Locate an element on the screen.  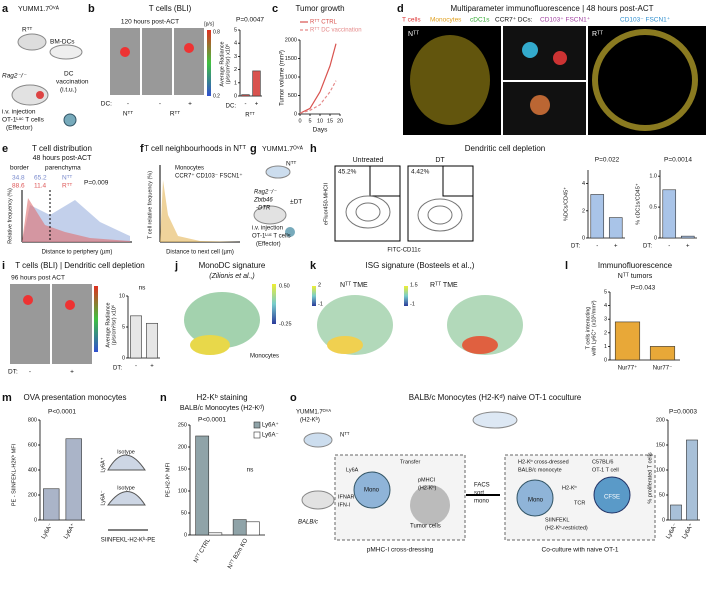
x-tick-label: Nur77⁺ is located at coordinates (628, 368).